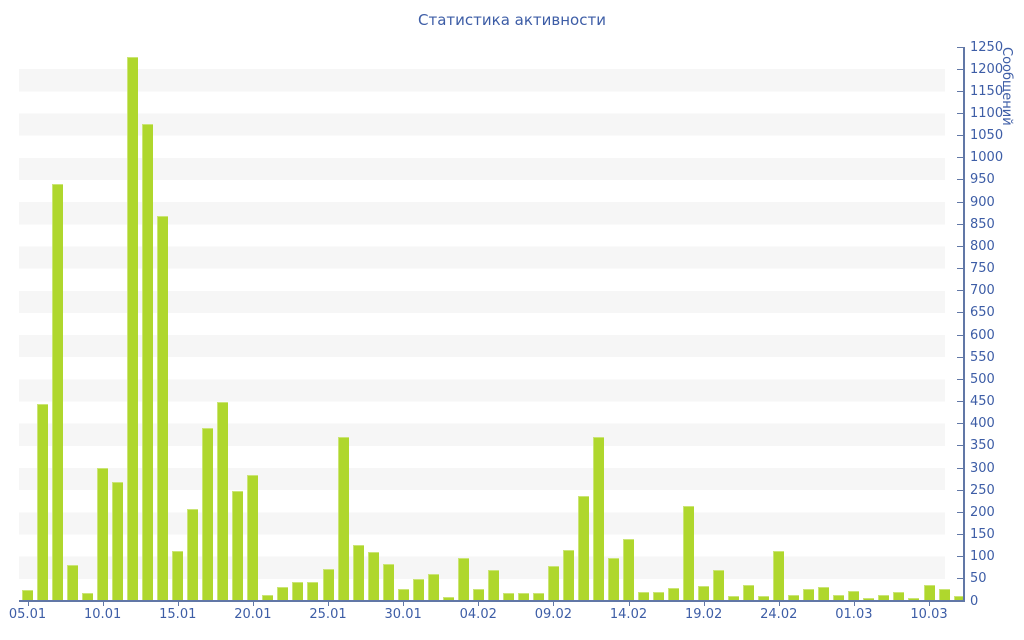 The width and height of the screenshot is (1024, 640). I want to click on bar-09.02, so click(553, 583).